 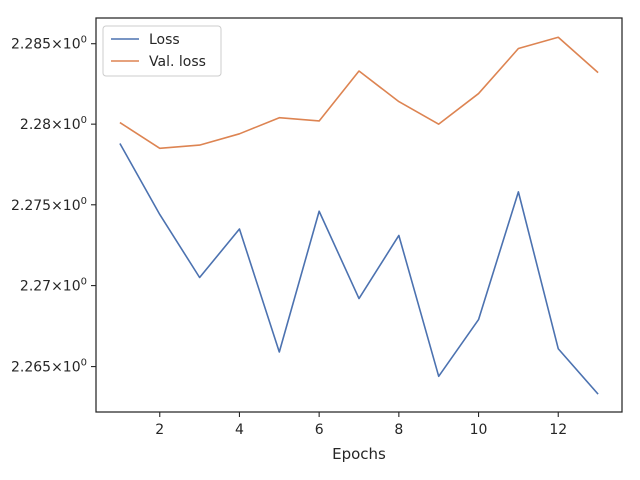 I want to click on y-tick-label: 2.275×100, so click(x=49, y=205).